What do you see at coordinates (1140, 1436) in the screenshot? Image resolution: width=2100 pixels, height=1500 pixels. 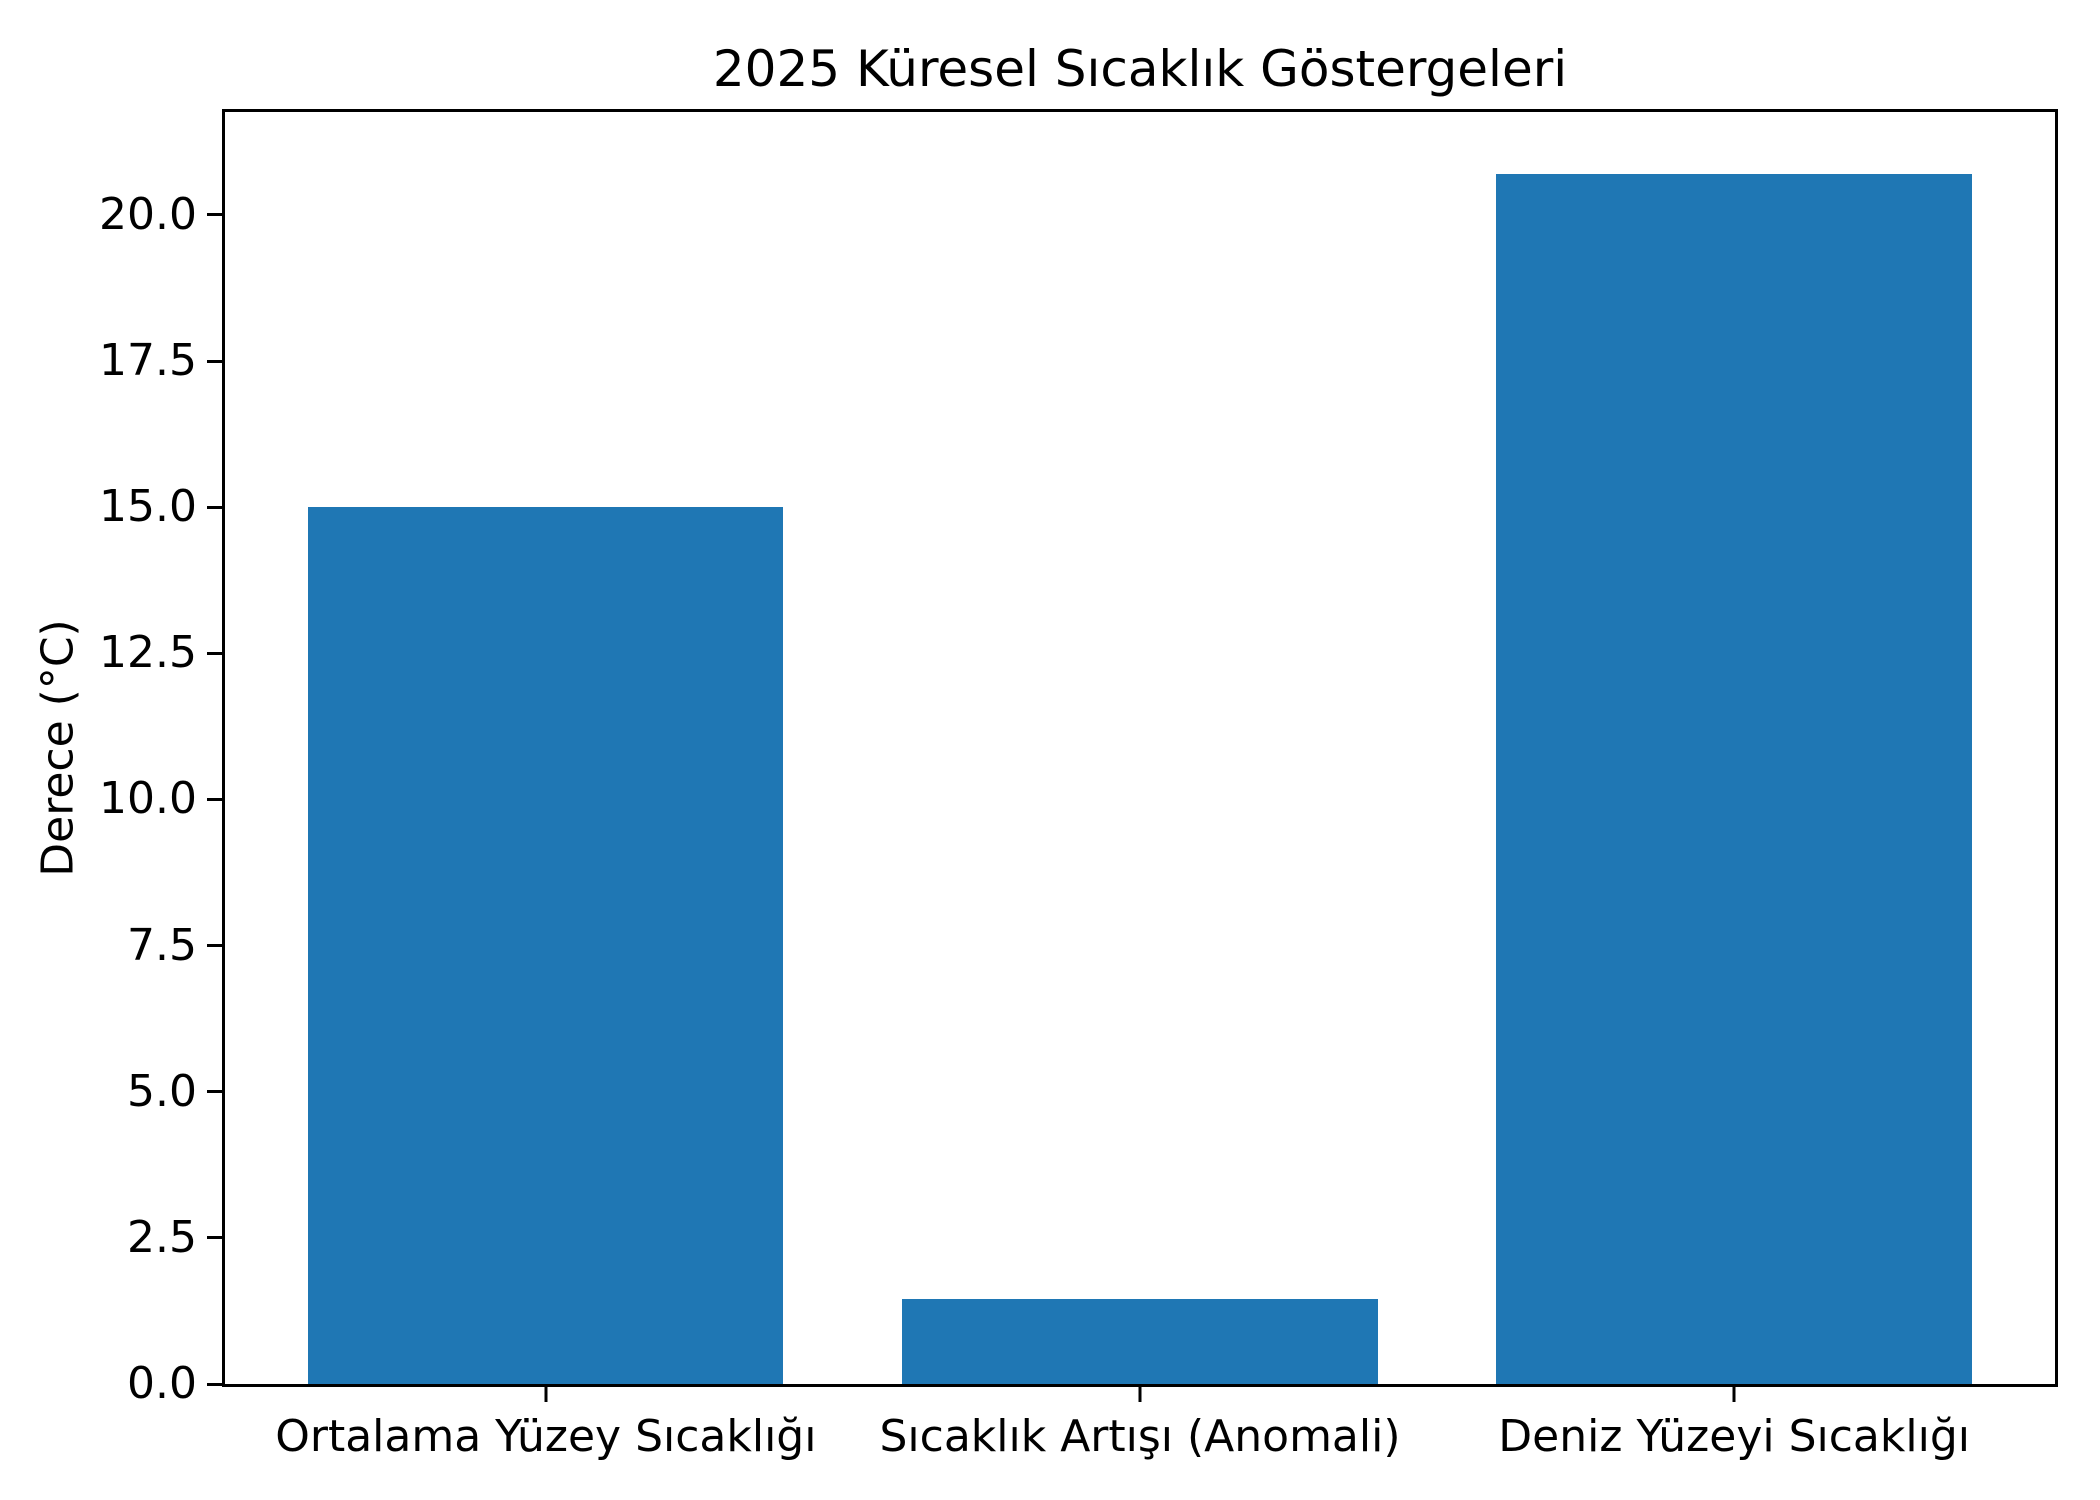 I see `x-tick-label: Sıcaklık Artışı (Anomali)` at bounding box center [1140, 1436].